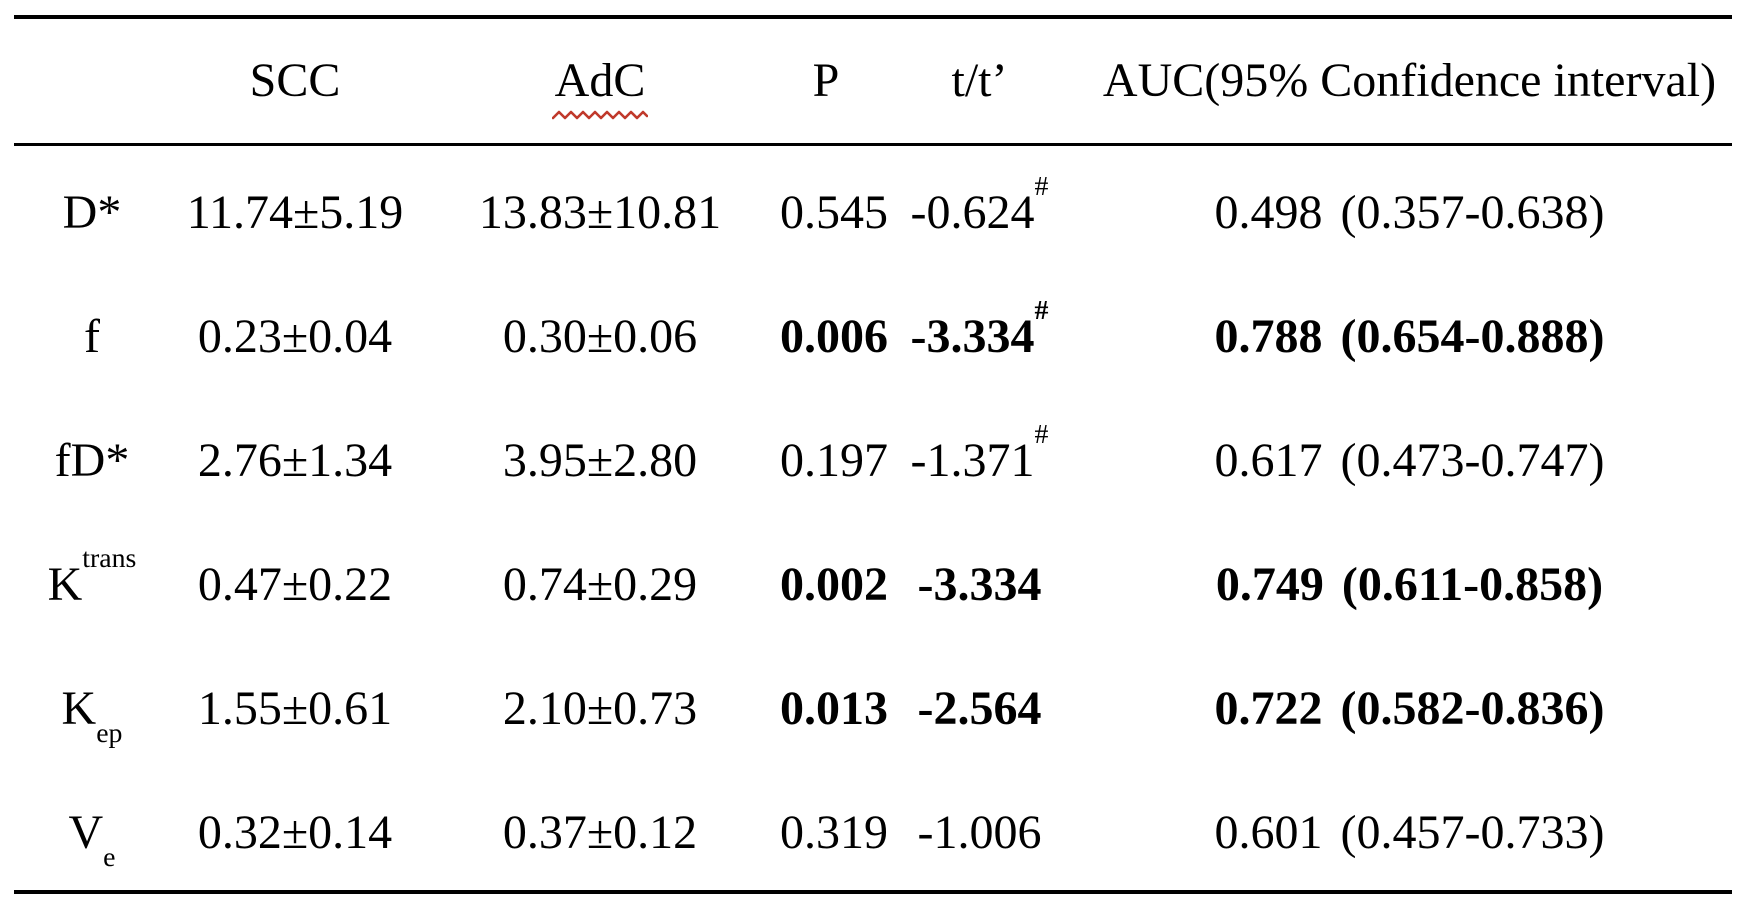 This screenshot has height=900, width=1748. What do you see at coordinates (92, 336) in the screenshot?
I see `row-label: f` at bounding box center [92, 336].